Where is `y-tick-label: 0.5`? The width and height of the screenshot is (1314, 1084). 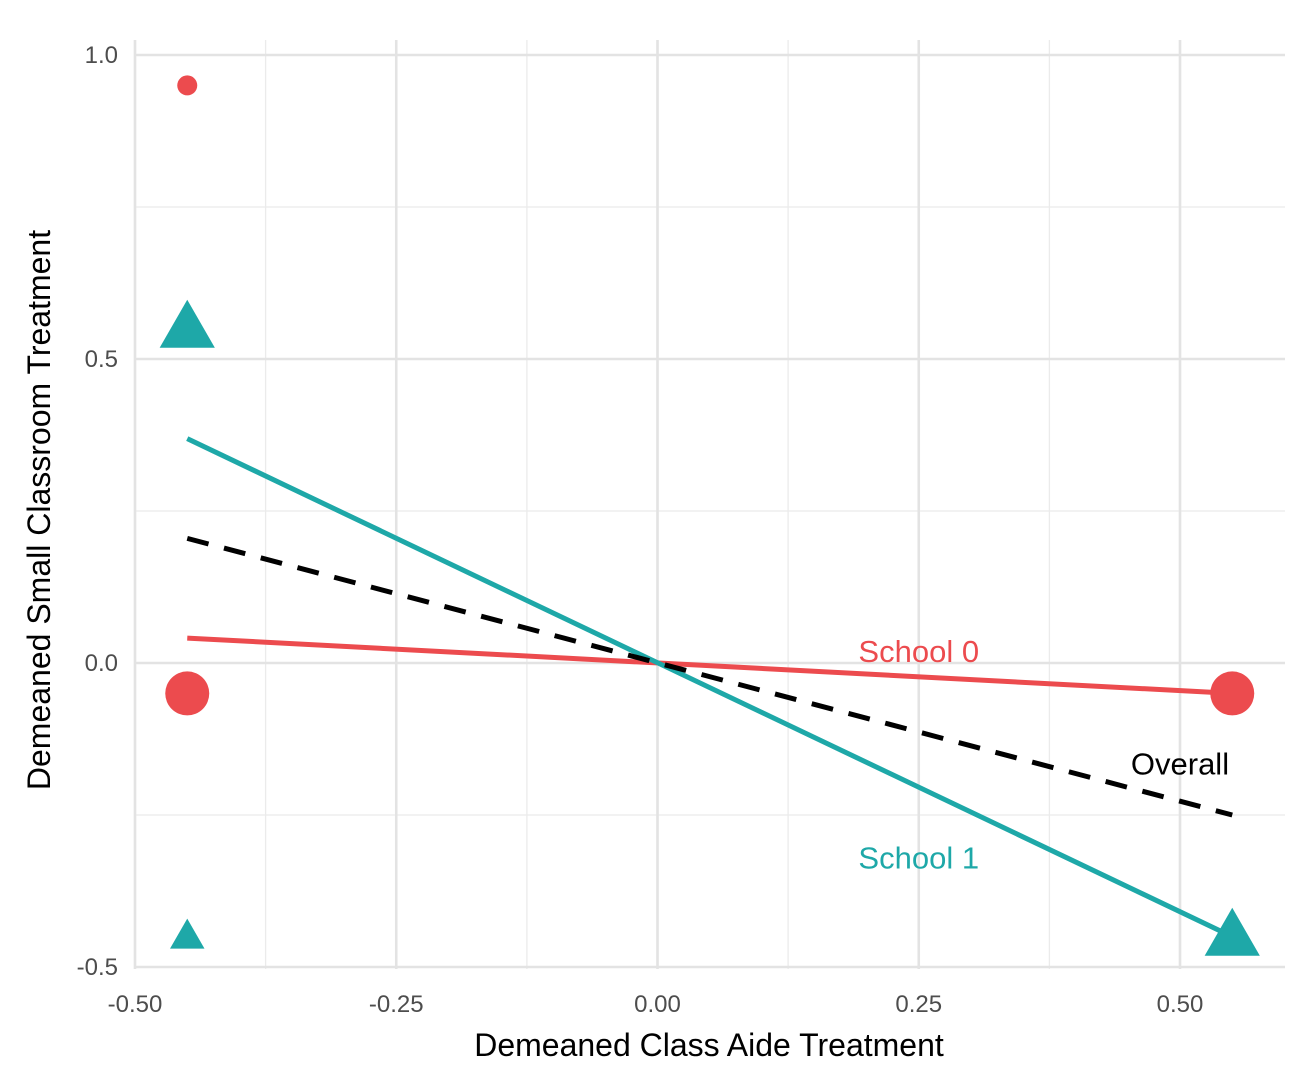 y-tick-label: 0.5 is located at coordinates (101, 359).